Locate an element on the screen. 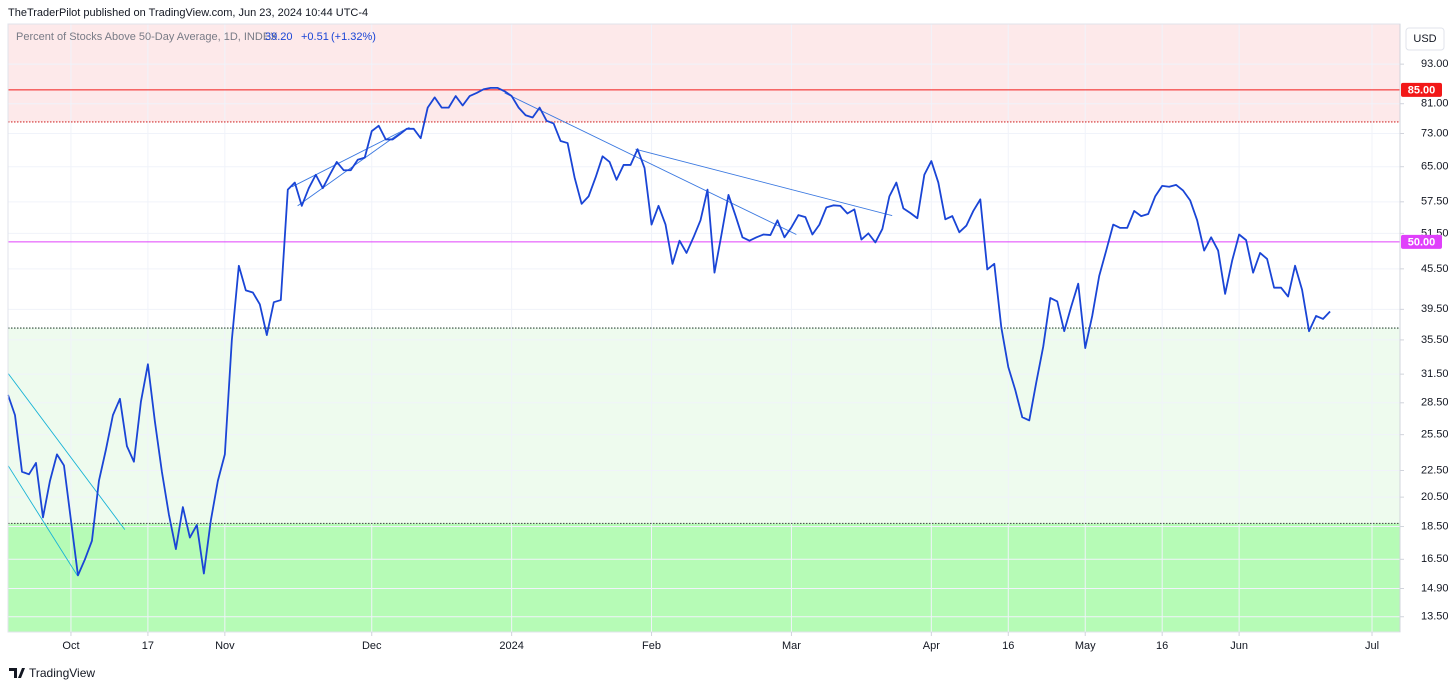  y-tick-label: 39.50 is located at coordinates (1435, 309).